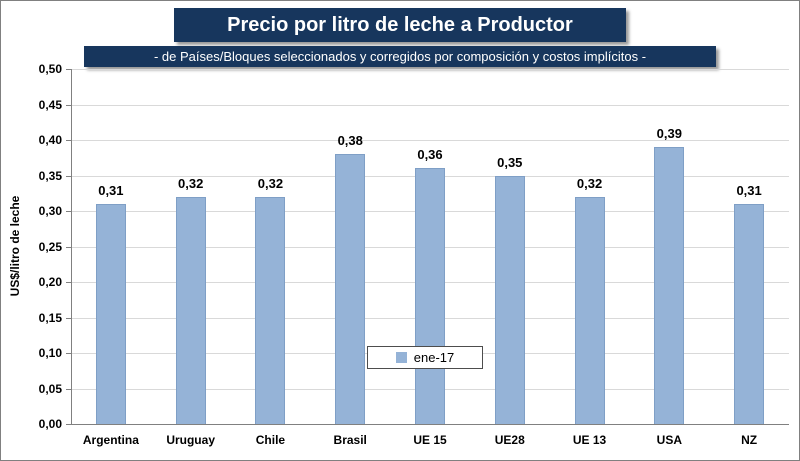  What do you see at coordinates (669, 440) in the screenshot?
I see `x-category-label: USA` at bounding box center [669, 440].